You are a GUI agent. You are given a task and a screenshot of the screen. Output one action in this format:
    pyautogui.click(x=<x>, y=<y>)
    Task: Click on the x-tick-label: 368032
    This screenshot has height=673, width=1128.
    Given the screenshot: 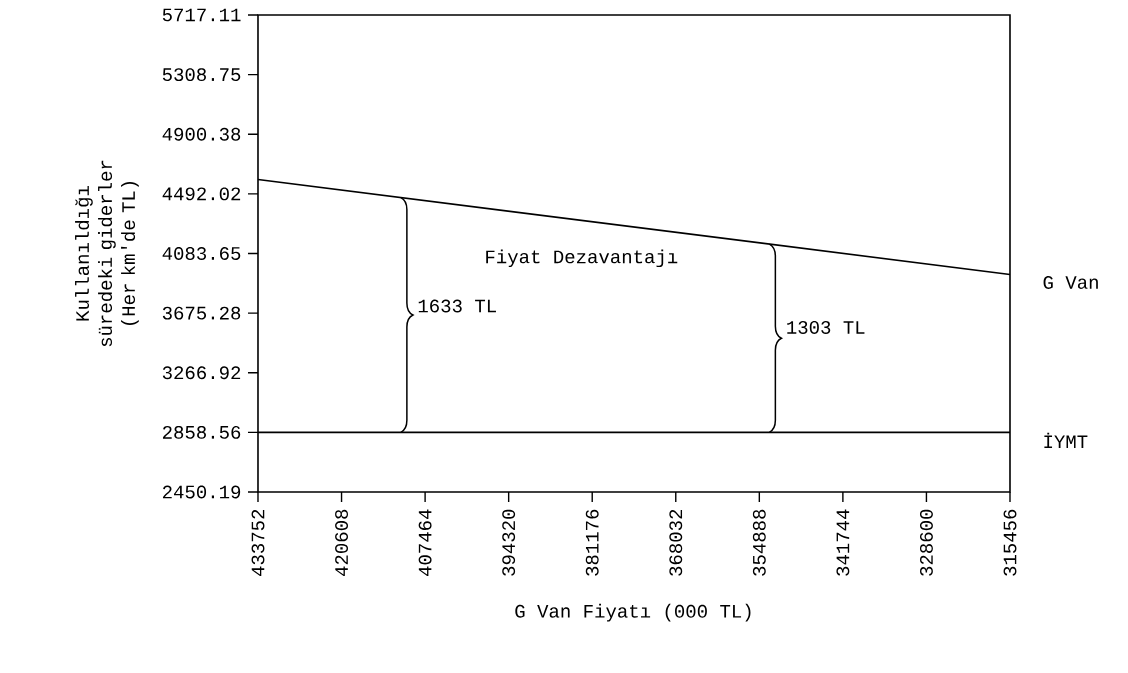 What is the action you would take?
    pyautogui.click(x=676, y=542)
    